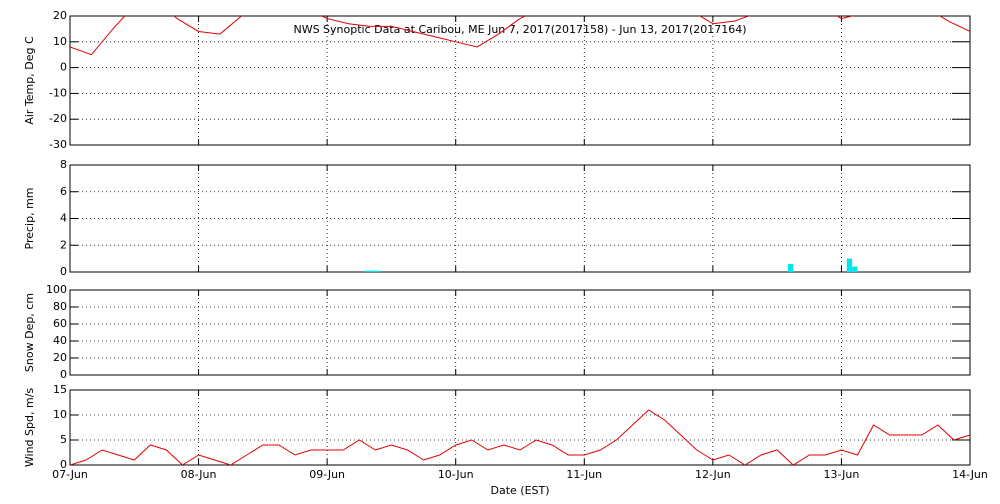 The image size is (1000, 504). What do you see at coordinates (327, 474) in the screenshot?
I see `x-tick-label: 09-Jun` at bounding box center [327, 474].